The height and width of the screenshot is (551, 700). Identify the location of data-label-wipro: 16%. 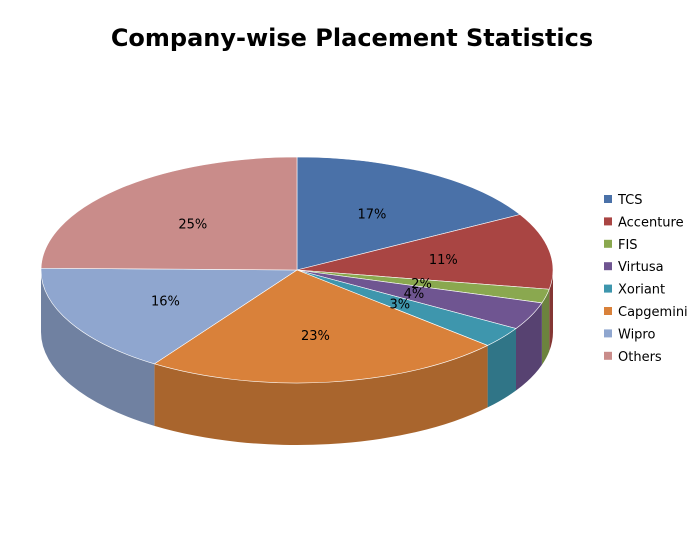
(165, 301).